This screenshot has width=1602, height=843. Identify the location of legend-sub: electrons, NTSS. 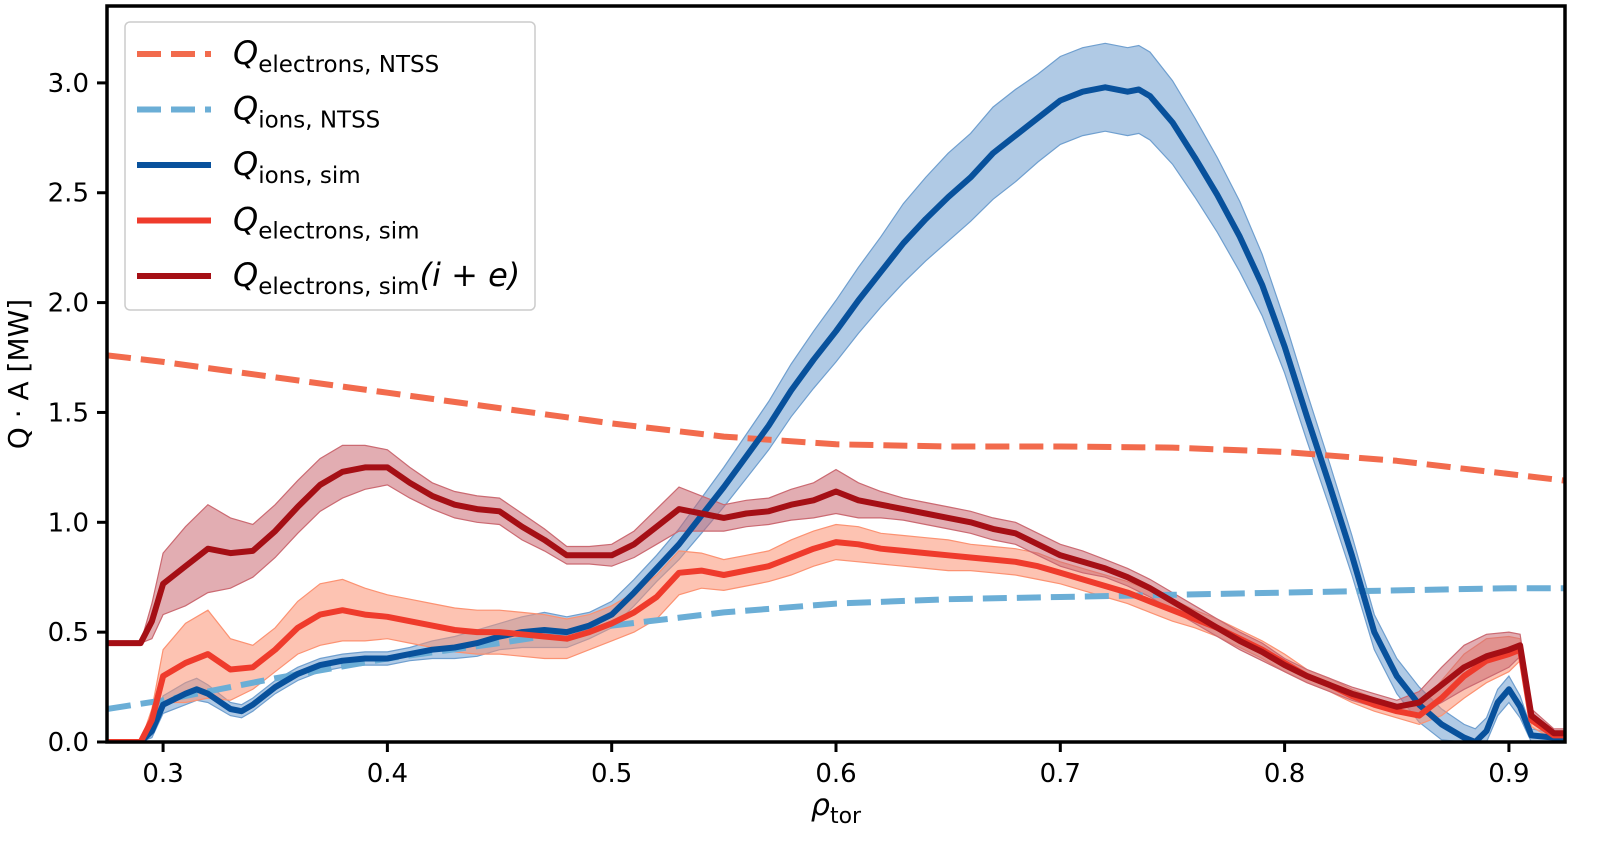
(348, 65).